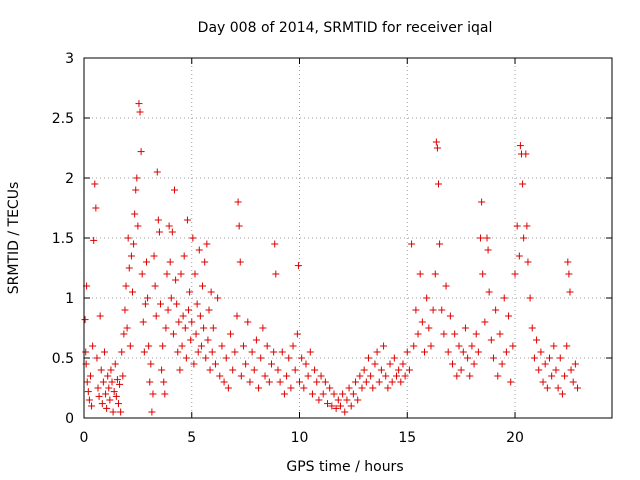 Image resolution: width=640 pixels, height=480 pixels. What do you see at coordinates (69, 299) in the screenshot?
I see `y-tick-label: 1` at bounding box center [69, 299].